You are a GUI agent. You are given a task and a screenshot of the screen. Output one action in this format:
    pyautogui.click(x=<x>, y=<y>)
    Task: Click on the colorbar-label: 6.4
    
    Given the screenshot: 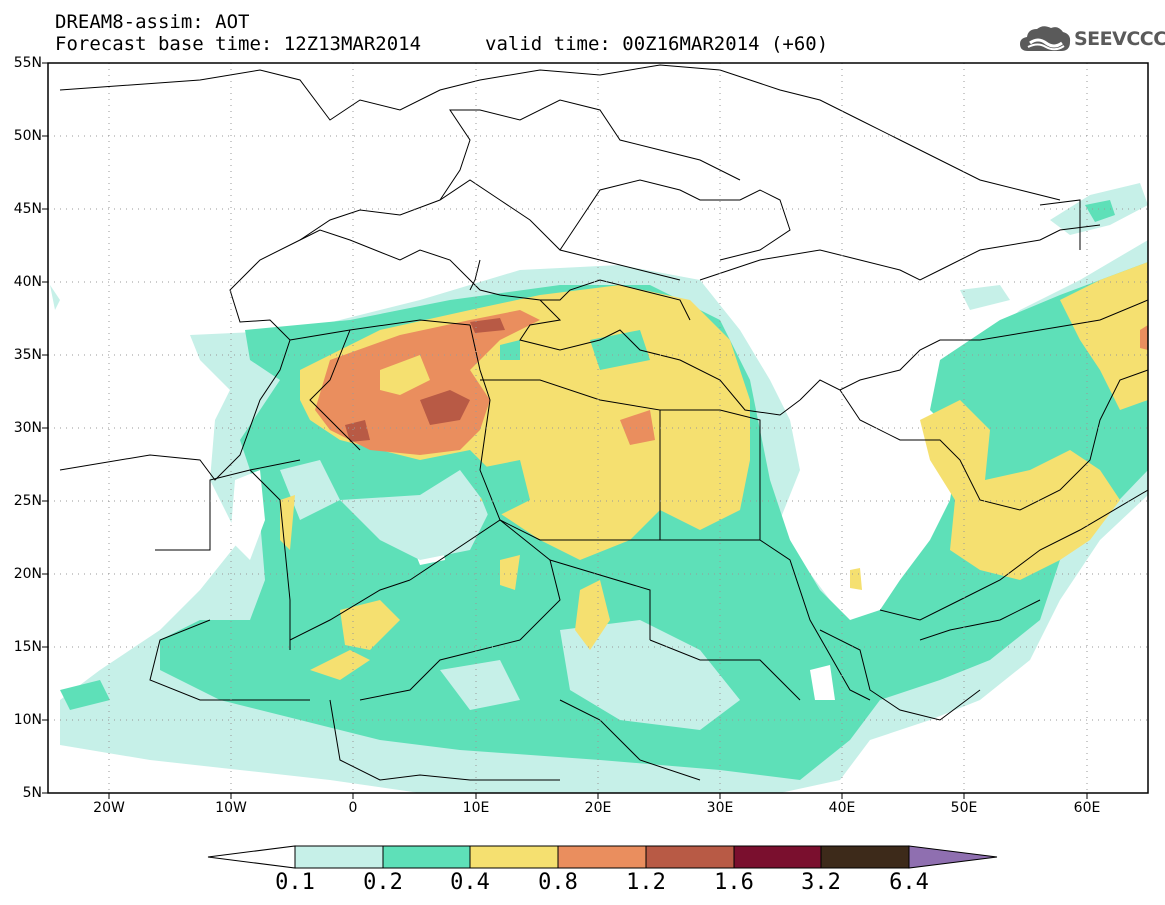 What is the action you would take?
    pyautogui.click(x=909, y=882)
    